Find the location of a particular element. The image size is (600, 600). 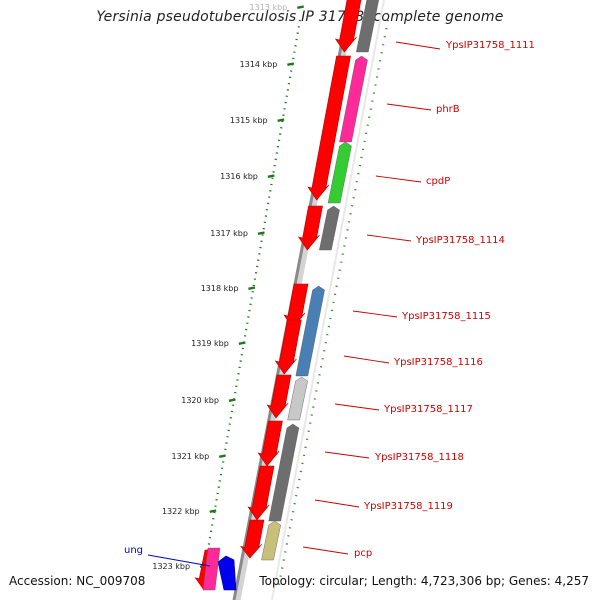

gene-label: YpsIP31758_1115 is located at coordinates (446, 316).